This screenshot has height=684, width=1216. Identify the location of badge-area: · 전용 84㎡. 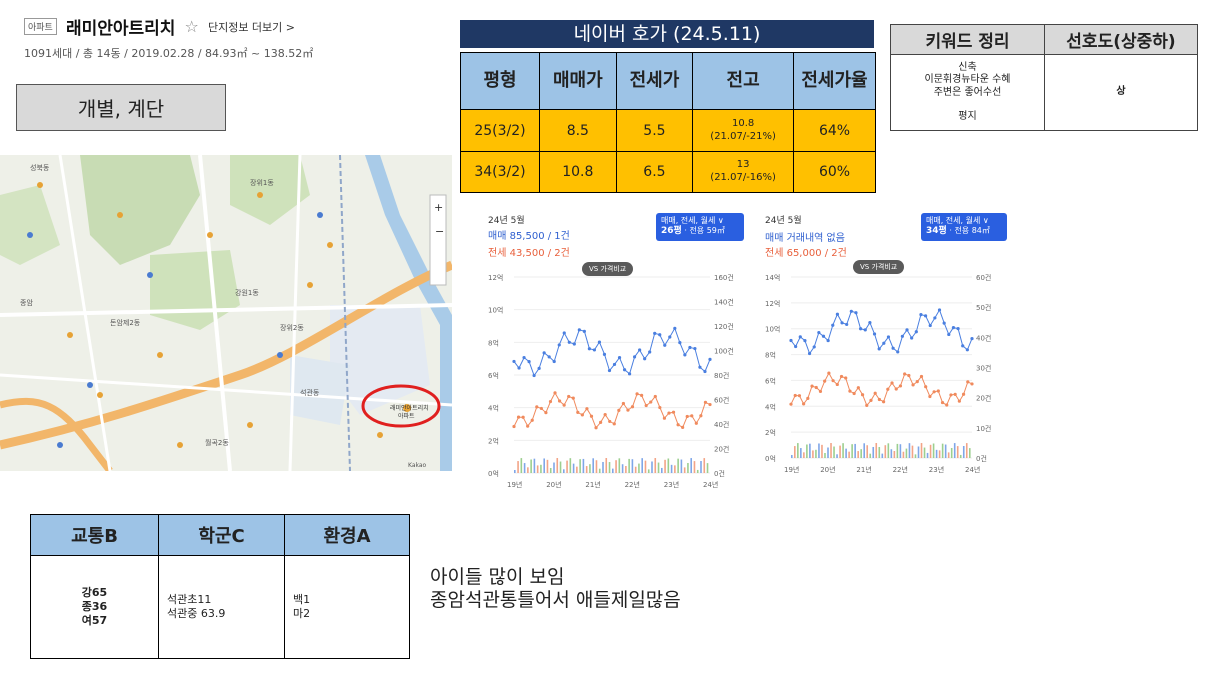
(969, 231).